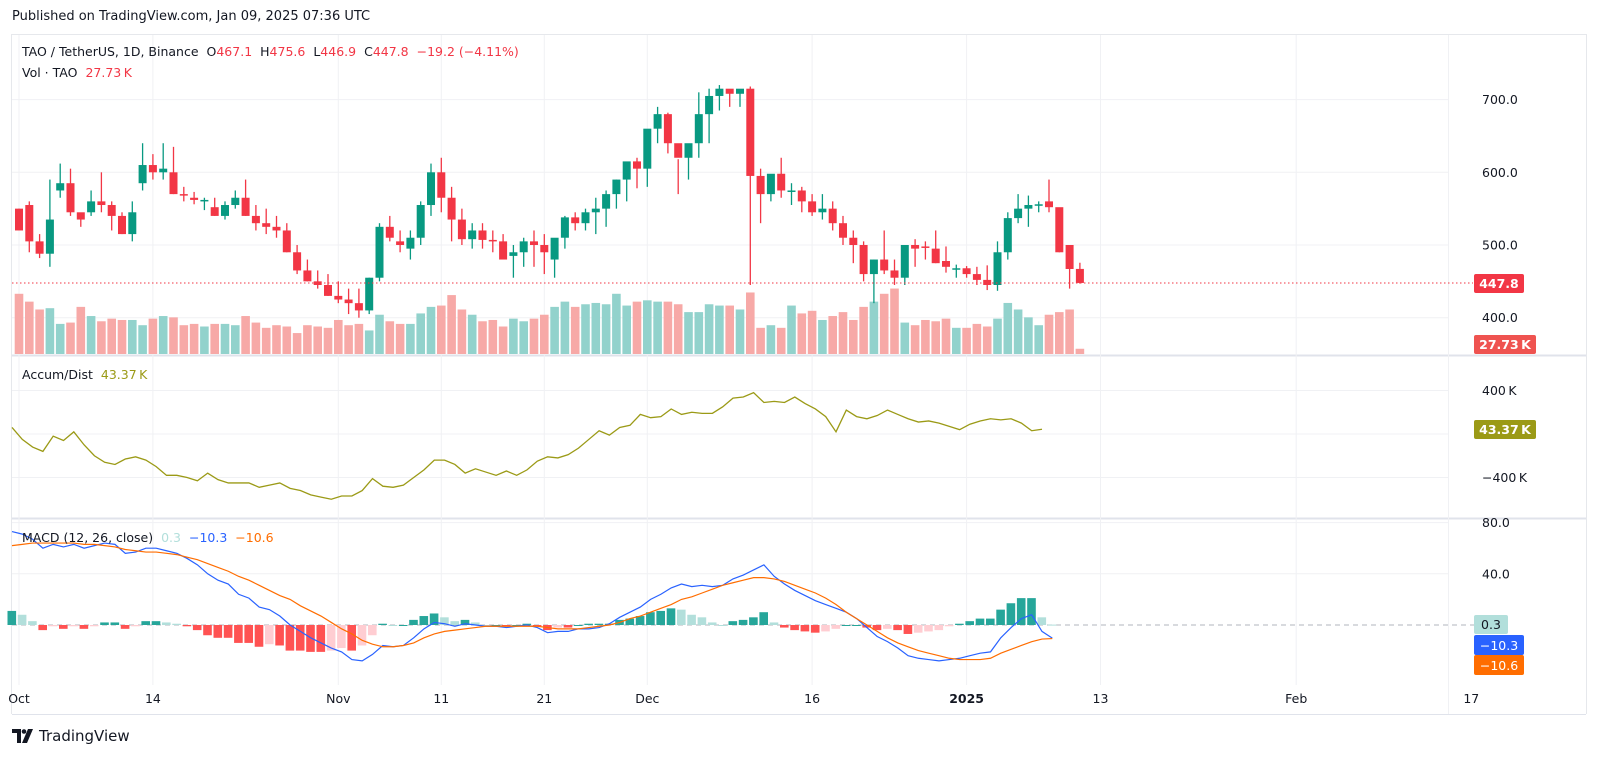 Image resolution: width=1600 pixels, height=773 pixels. I want to click on tradingview-logo: TradingView, so click(71, 736).